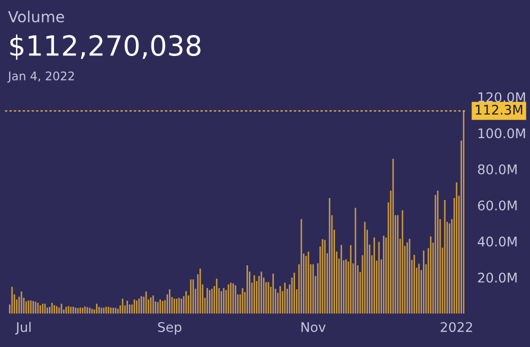 The image size is (530, 347). Describe the element at coordinates (497, 205) in the screenshot. I see `y-tick-label: 60.0M` at that location.